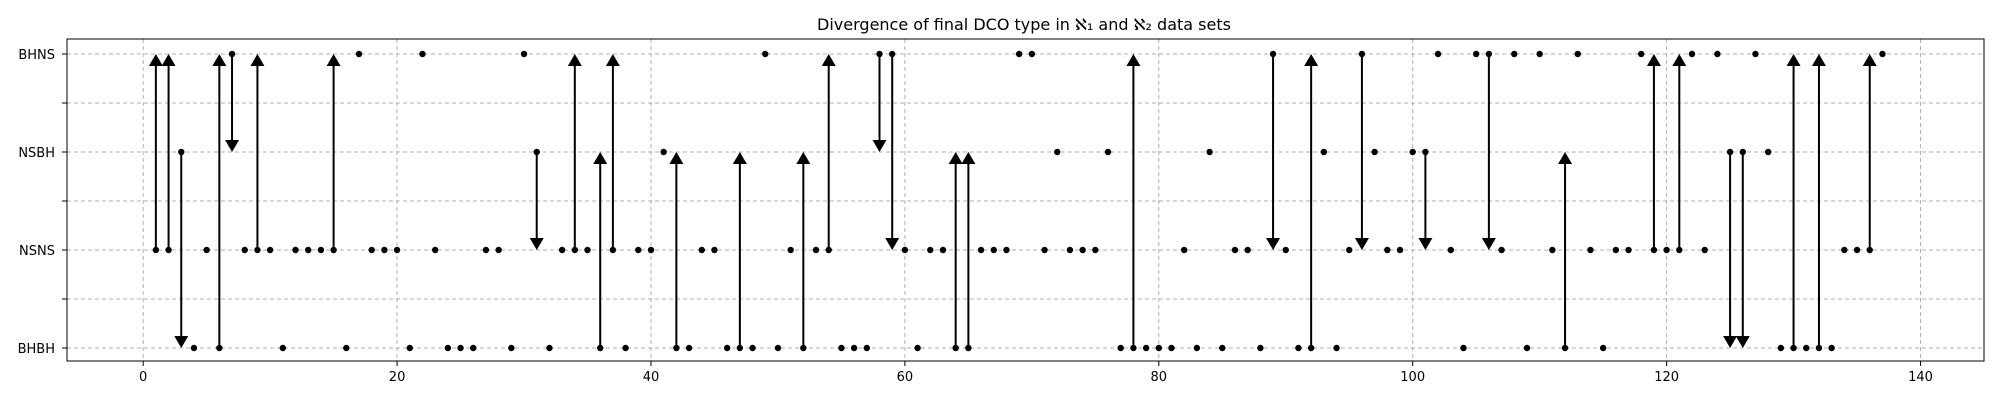  I want to click on x-tick-label: 0, so click(143, 377).